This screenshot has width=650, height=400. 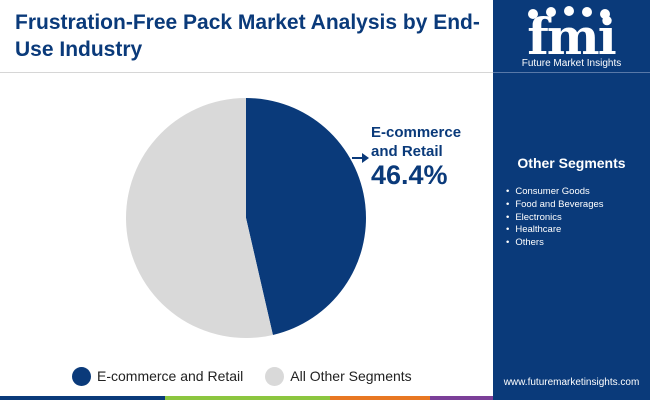 What do you see at coordinates (253, 376) in the screenshot?
I see `chart-legend: E-commerce and Retail All Other Segments` at bounding box center [253, 376].